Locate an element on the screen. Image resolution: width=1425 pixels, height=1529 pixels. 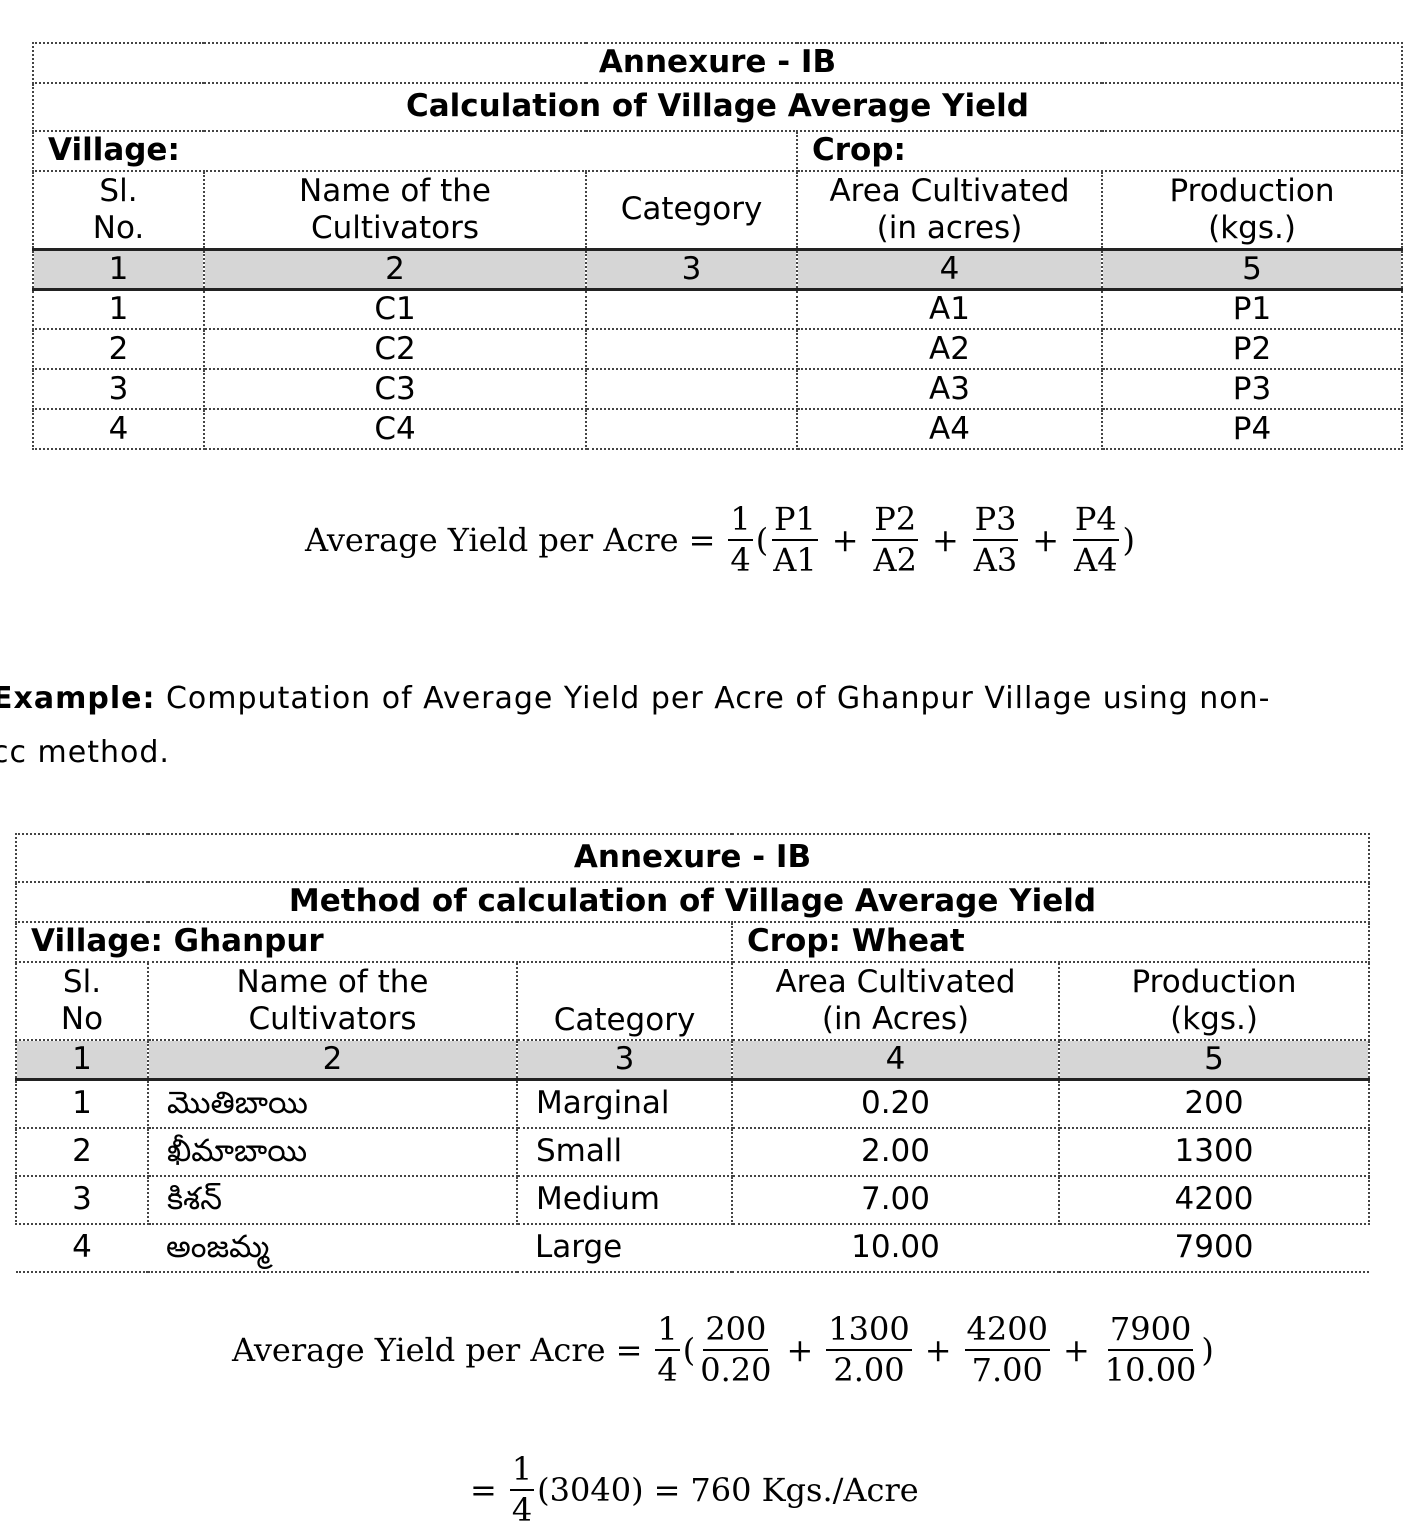
term-fraction: 7900 10.00 is located at coordinates (1150, 1350).